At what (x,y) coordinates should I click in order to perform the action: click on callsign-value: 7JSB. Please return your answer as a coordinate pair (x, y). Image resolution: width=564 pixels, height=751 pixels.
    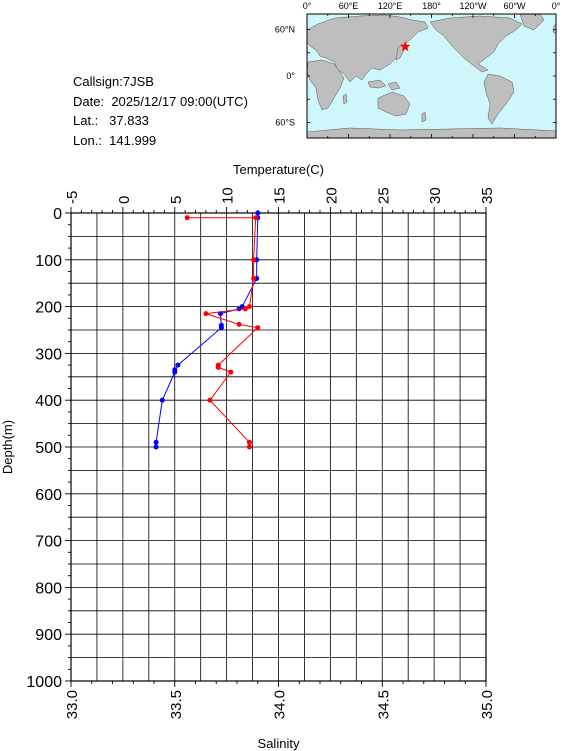
    Looking at the image, I should click on (138, 81).